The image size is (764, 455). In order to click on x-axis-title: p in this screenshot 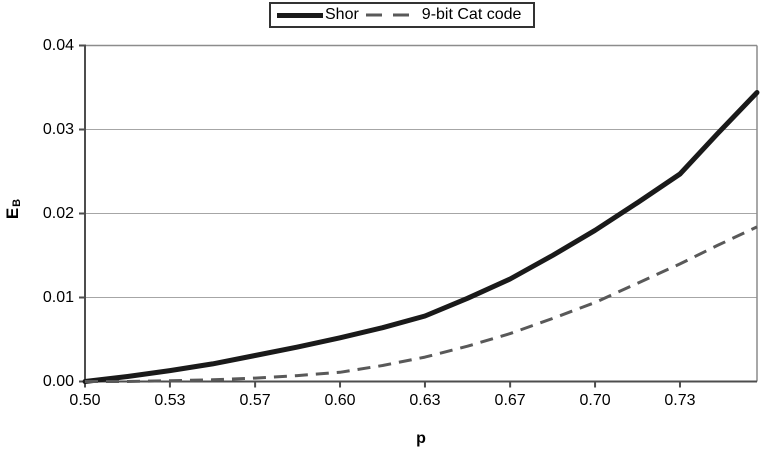, I will do `click(421, 438)`.